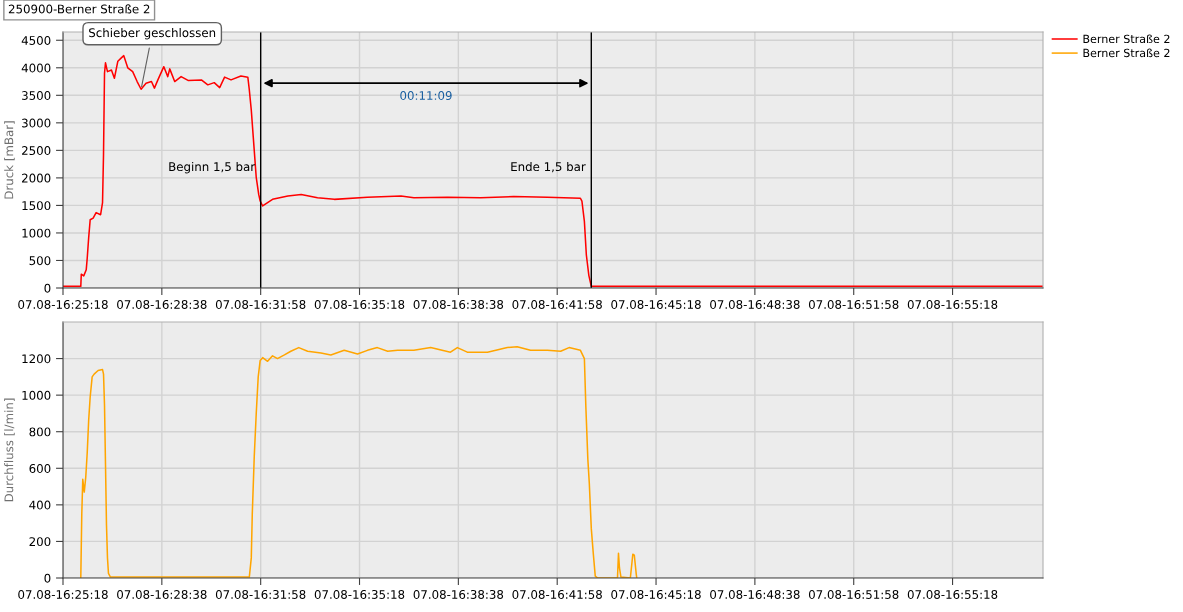 The image size is (1183, 612). I want to click on y-tick-label: 1500, so click(36, 206).